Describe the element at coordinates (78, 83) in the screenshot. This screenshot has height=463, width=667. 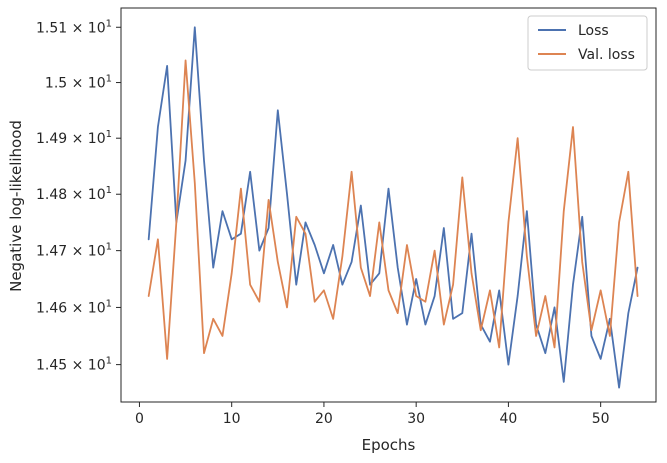
I see `y-tick-label: 1.5 × 10¹` at that location.